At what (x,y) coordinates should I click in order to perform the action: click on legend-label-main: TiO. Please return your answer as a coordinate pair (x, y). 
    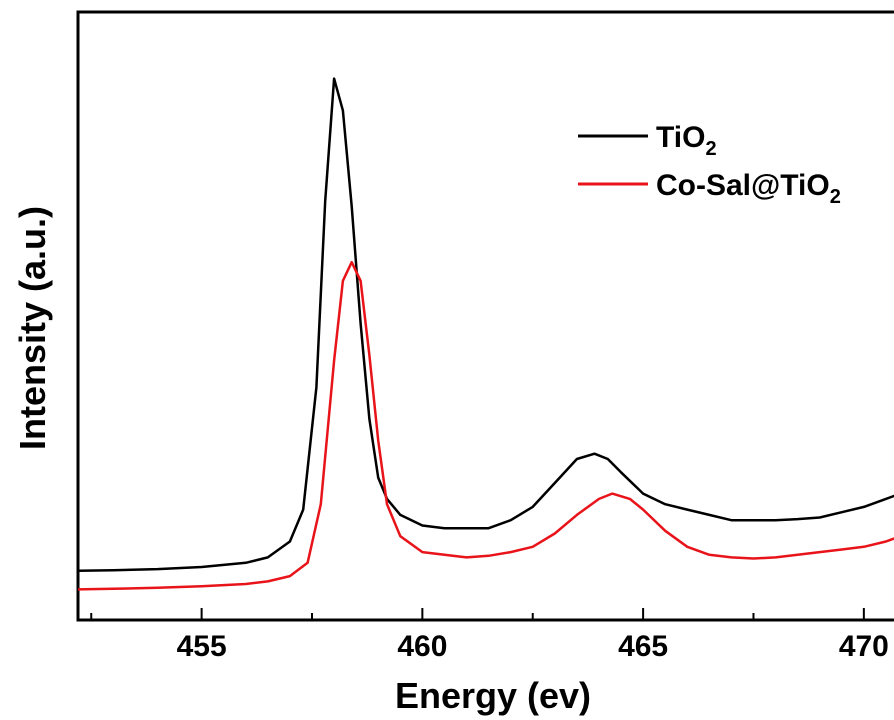
    Looking at the image, I should click on (680, 137).